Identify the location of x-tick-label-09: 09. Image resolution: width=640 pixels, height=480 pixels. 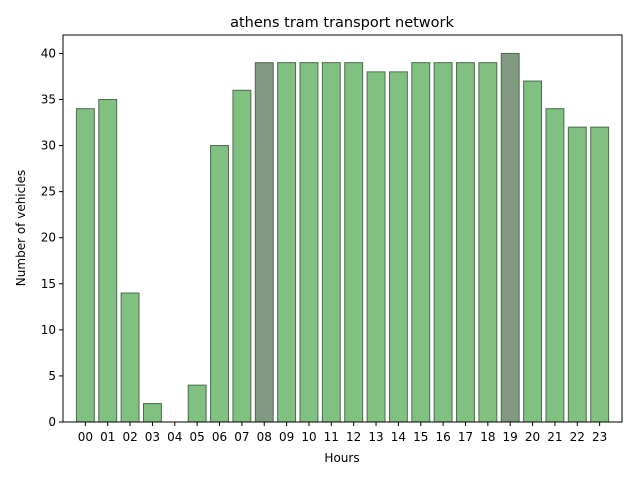
(286, 437).